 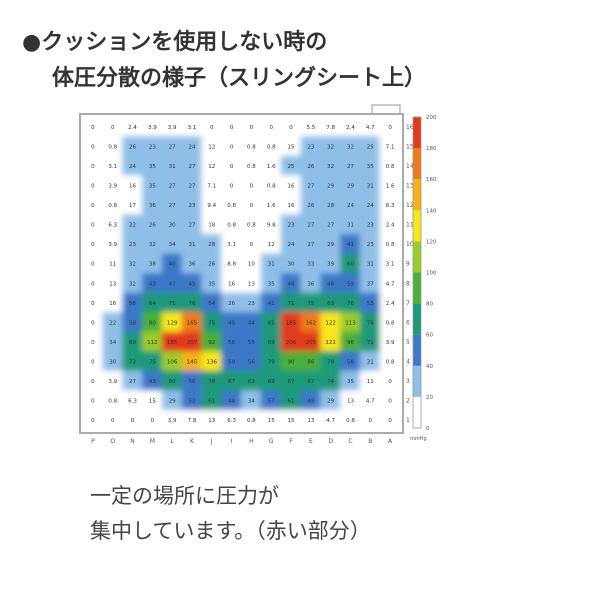 What do you see at coordinates (231, 402) in the screenshot?
I see `cell-value: 44` at bounding box center [231, 402].